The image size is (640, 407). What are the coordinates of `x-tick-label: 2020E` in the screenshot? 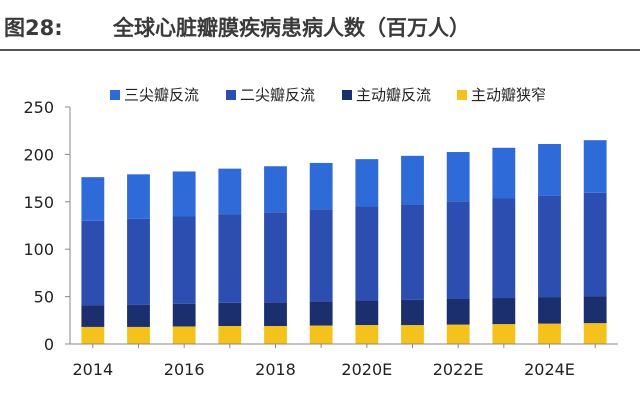 It's located at (366, 369).